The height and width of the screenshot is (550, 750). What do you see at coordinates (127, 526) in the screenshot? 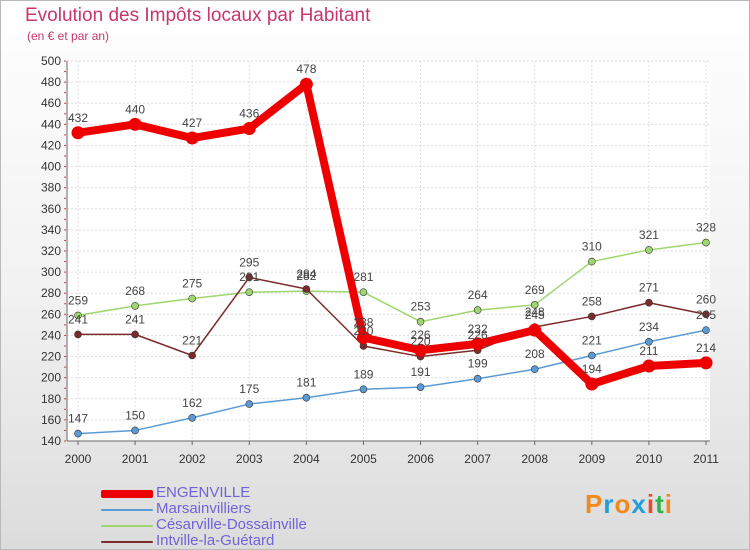
I see `legend-swatch-cesarville-dossainville` at bounding box center [127, 526].